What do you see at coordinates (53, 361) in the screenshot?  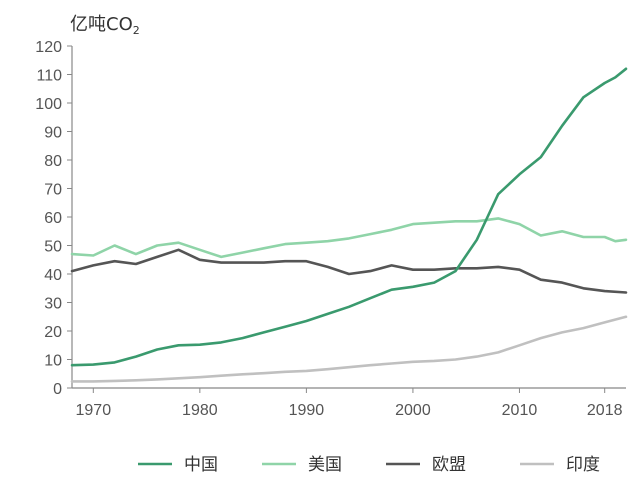 I see `y-tick-label: 10` at bounding box center [53, 361].